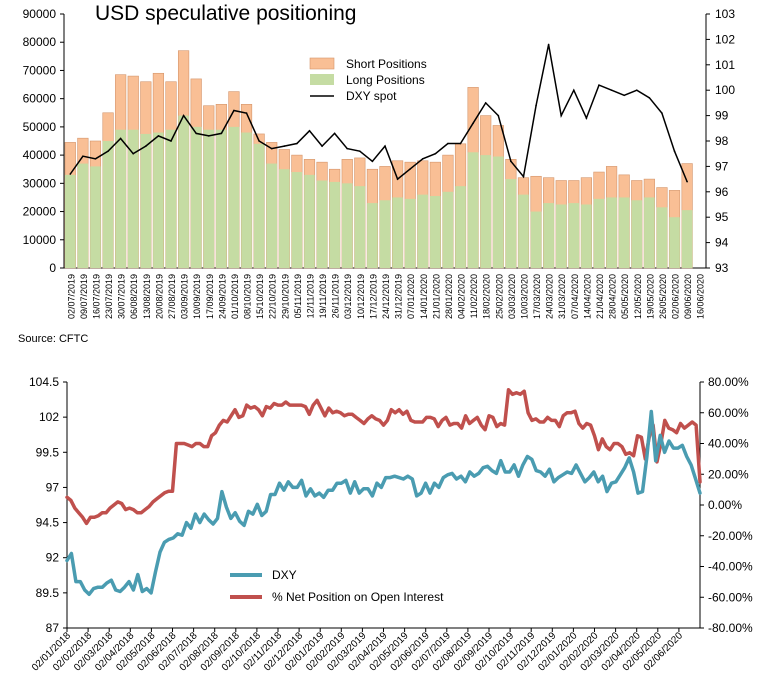  Describe the element at coordinates (53, 558) in the screenshot. I see `left-tick-label: 92` at that location.